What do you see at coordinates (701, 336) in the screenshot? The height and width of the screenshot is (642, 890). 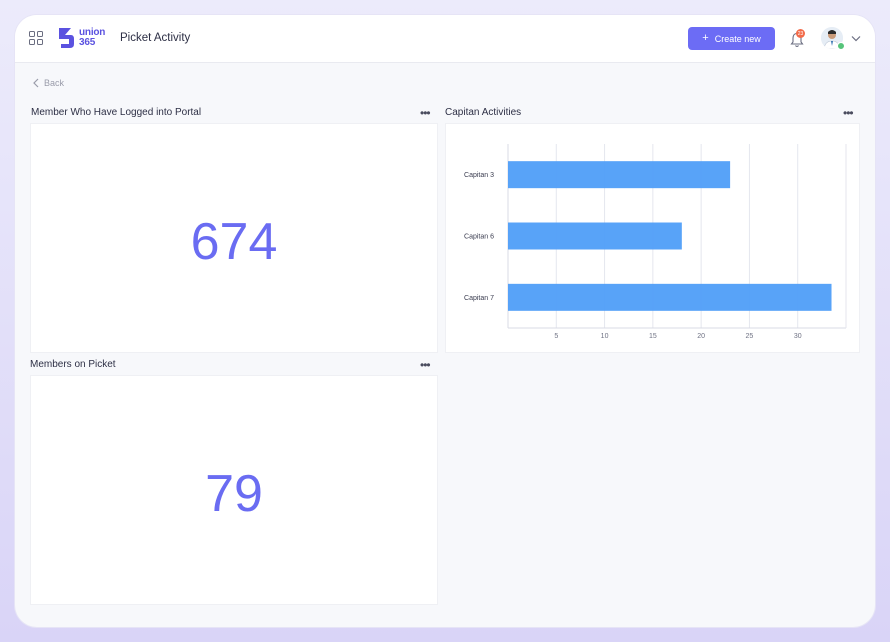 I see `x-tick-label: 20` at bounding box center [701, 336].